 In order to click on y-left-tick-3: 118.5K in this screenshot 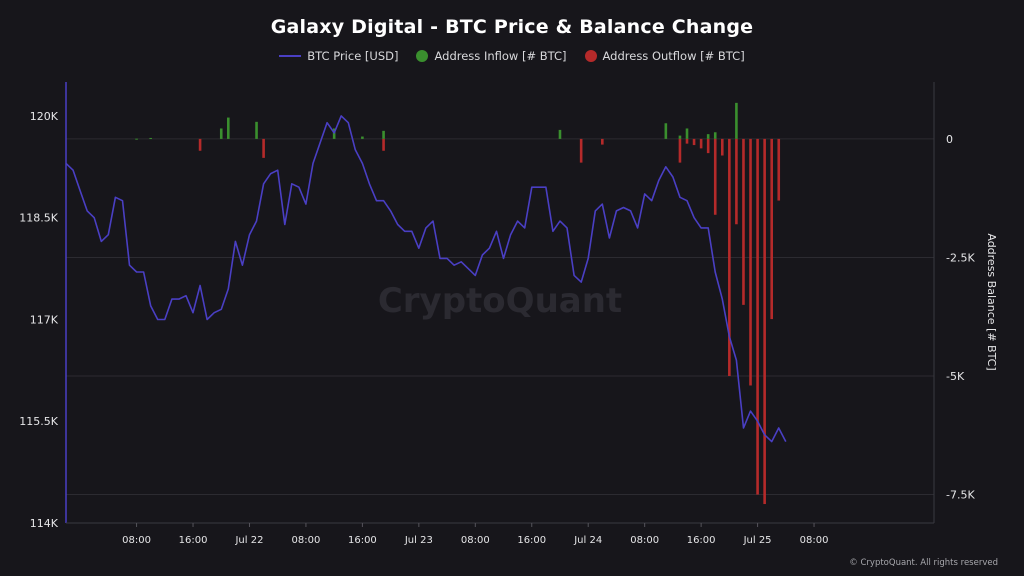, I will do `click(38, 218)`.